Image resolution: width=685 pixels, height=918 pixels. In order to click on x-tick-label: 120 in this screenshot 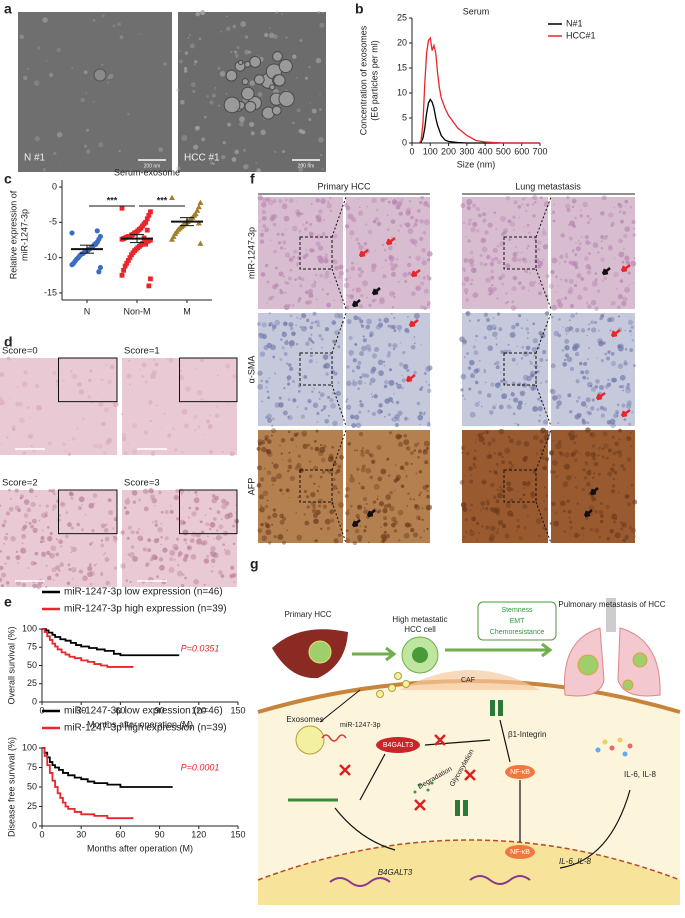, I will do `click(198, 710)`.